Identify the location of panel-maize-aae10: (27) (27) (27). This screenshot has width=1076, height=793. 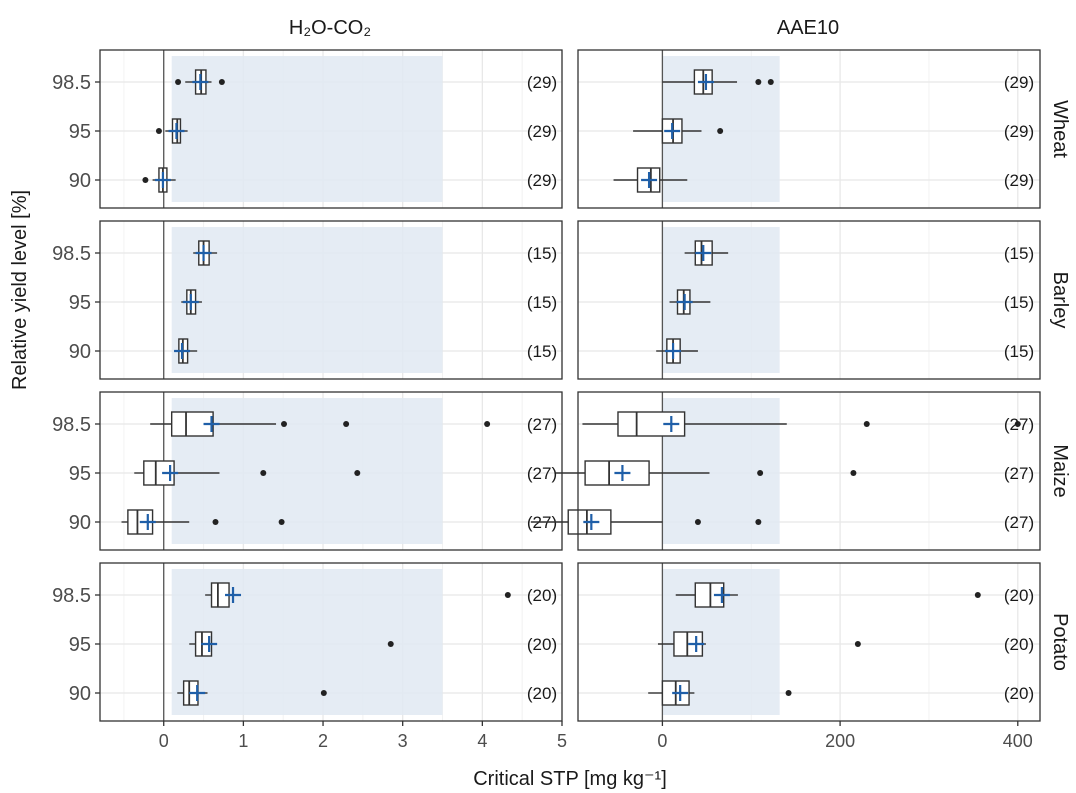
(785, 471).